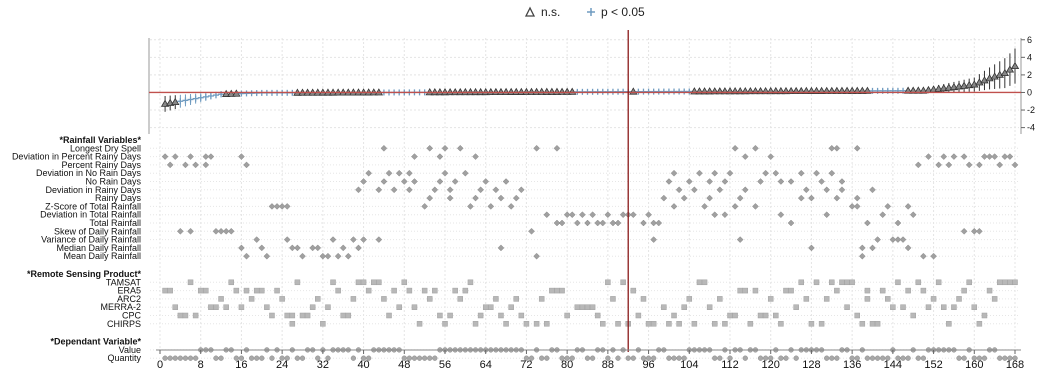 The height and width of the screenshot is (375, 1046). Describe the element at coordinates (623, 12) in the screenshot. I see `legend-label-sig: p < 0.05` at that location.